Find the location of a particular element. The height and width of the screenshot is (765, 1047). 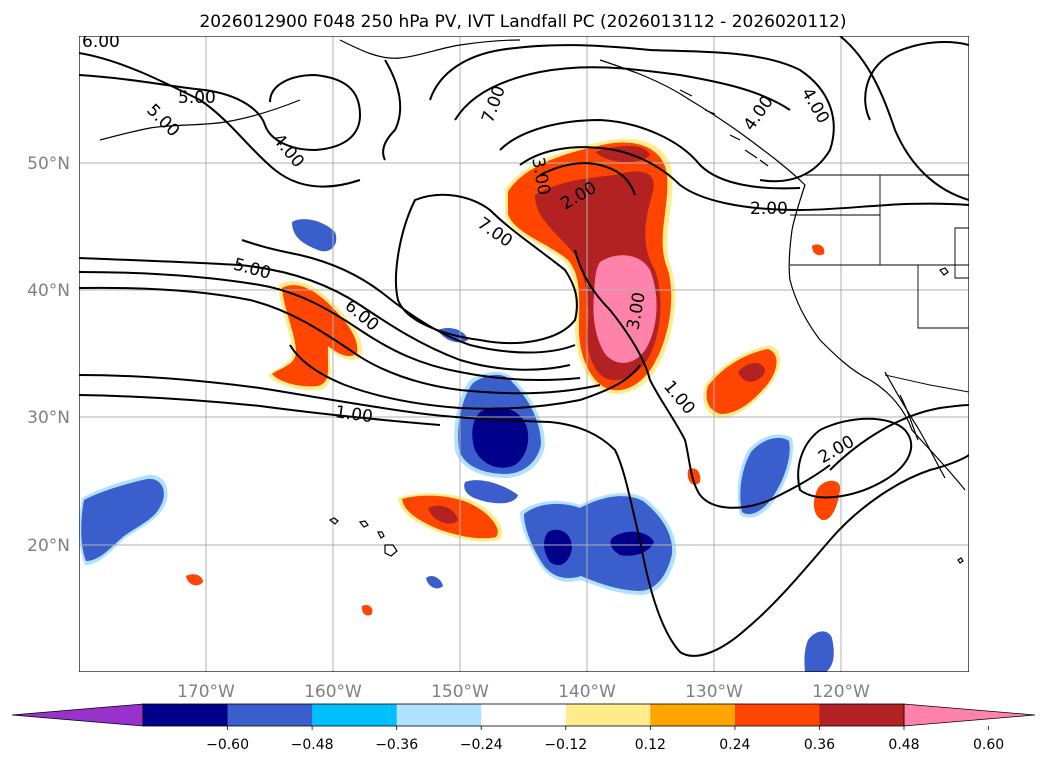

ivt-negative-north is located at coordinates (314, 235).